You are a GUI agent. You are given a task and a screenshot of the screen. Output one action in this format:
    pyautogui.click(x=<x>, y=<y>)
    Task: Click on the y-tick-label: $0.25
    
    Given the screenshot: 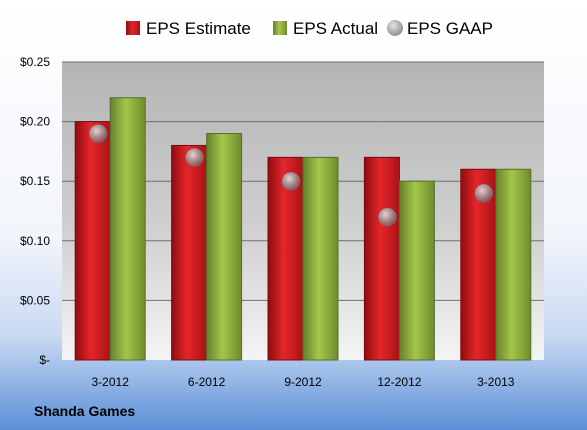 What is the action you would take?
    pyautogui.click(x=35, y=62)
    